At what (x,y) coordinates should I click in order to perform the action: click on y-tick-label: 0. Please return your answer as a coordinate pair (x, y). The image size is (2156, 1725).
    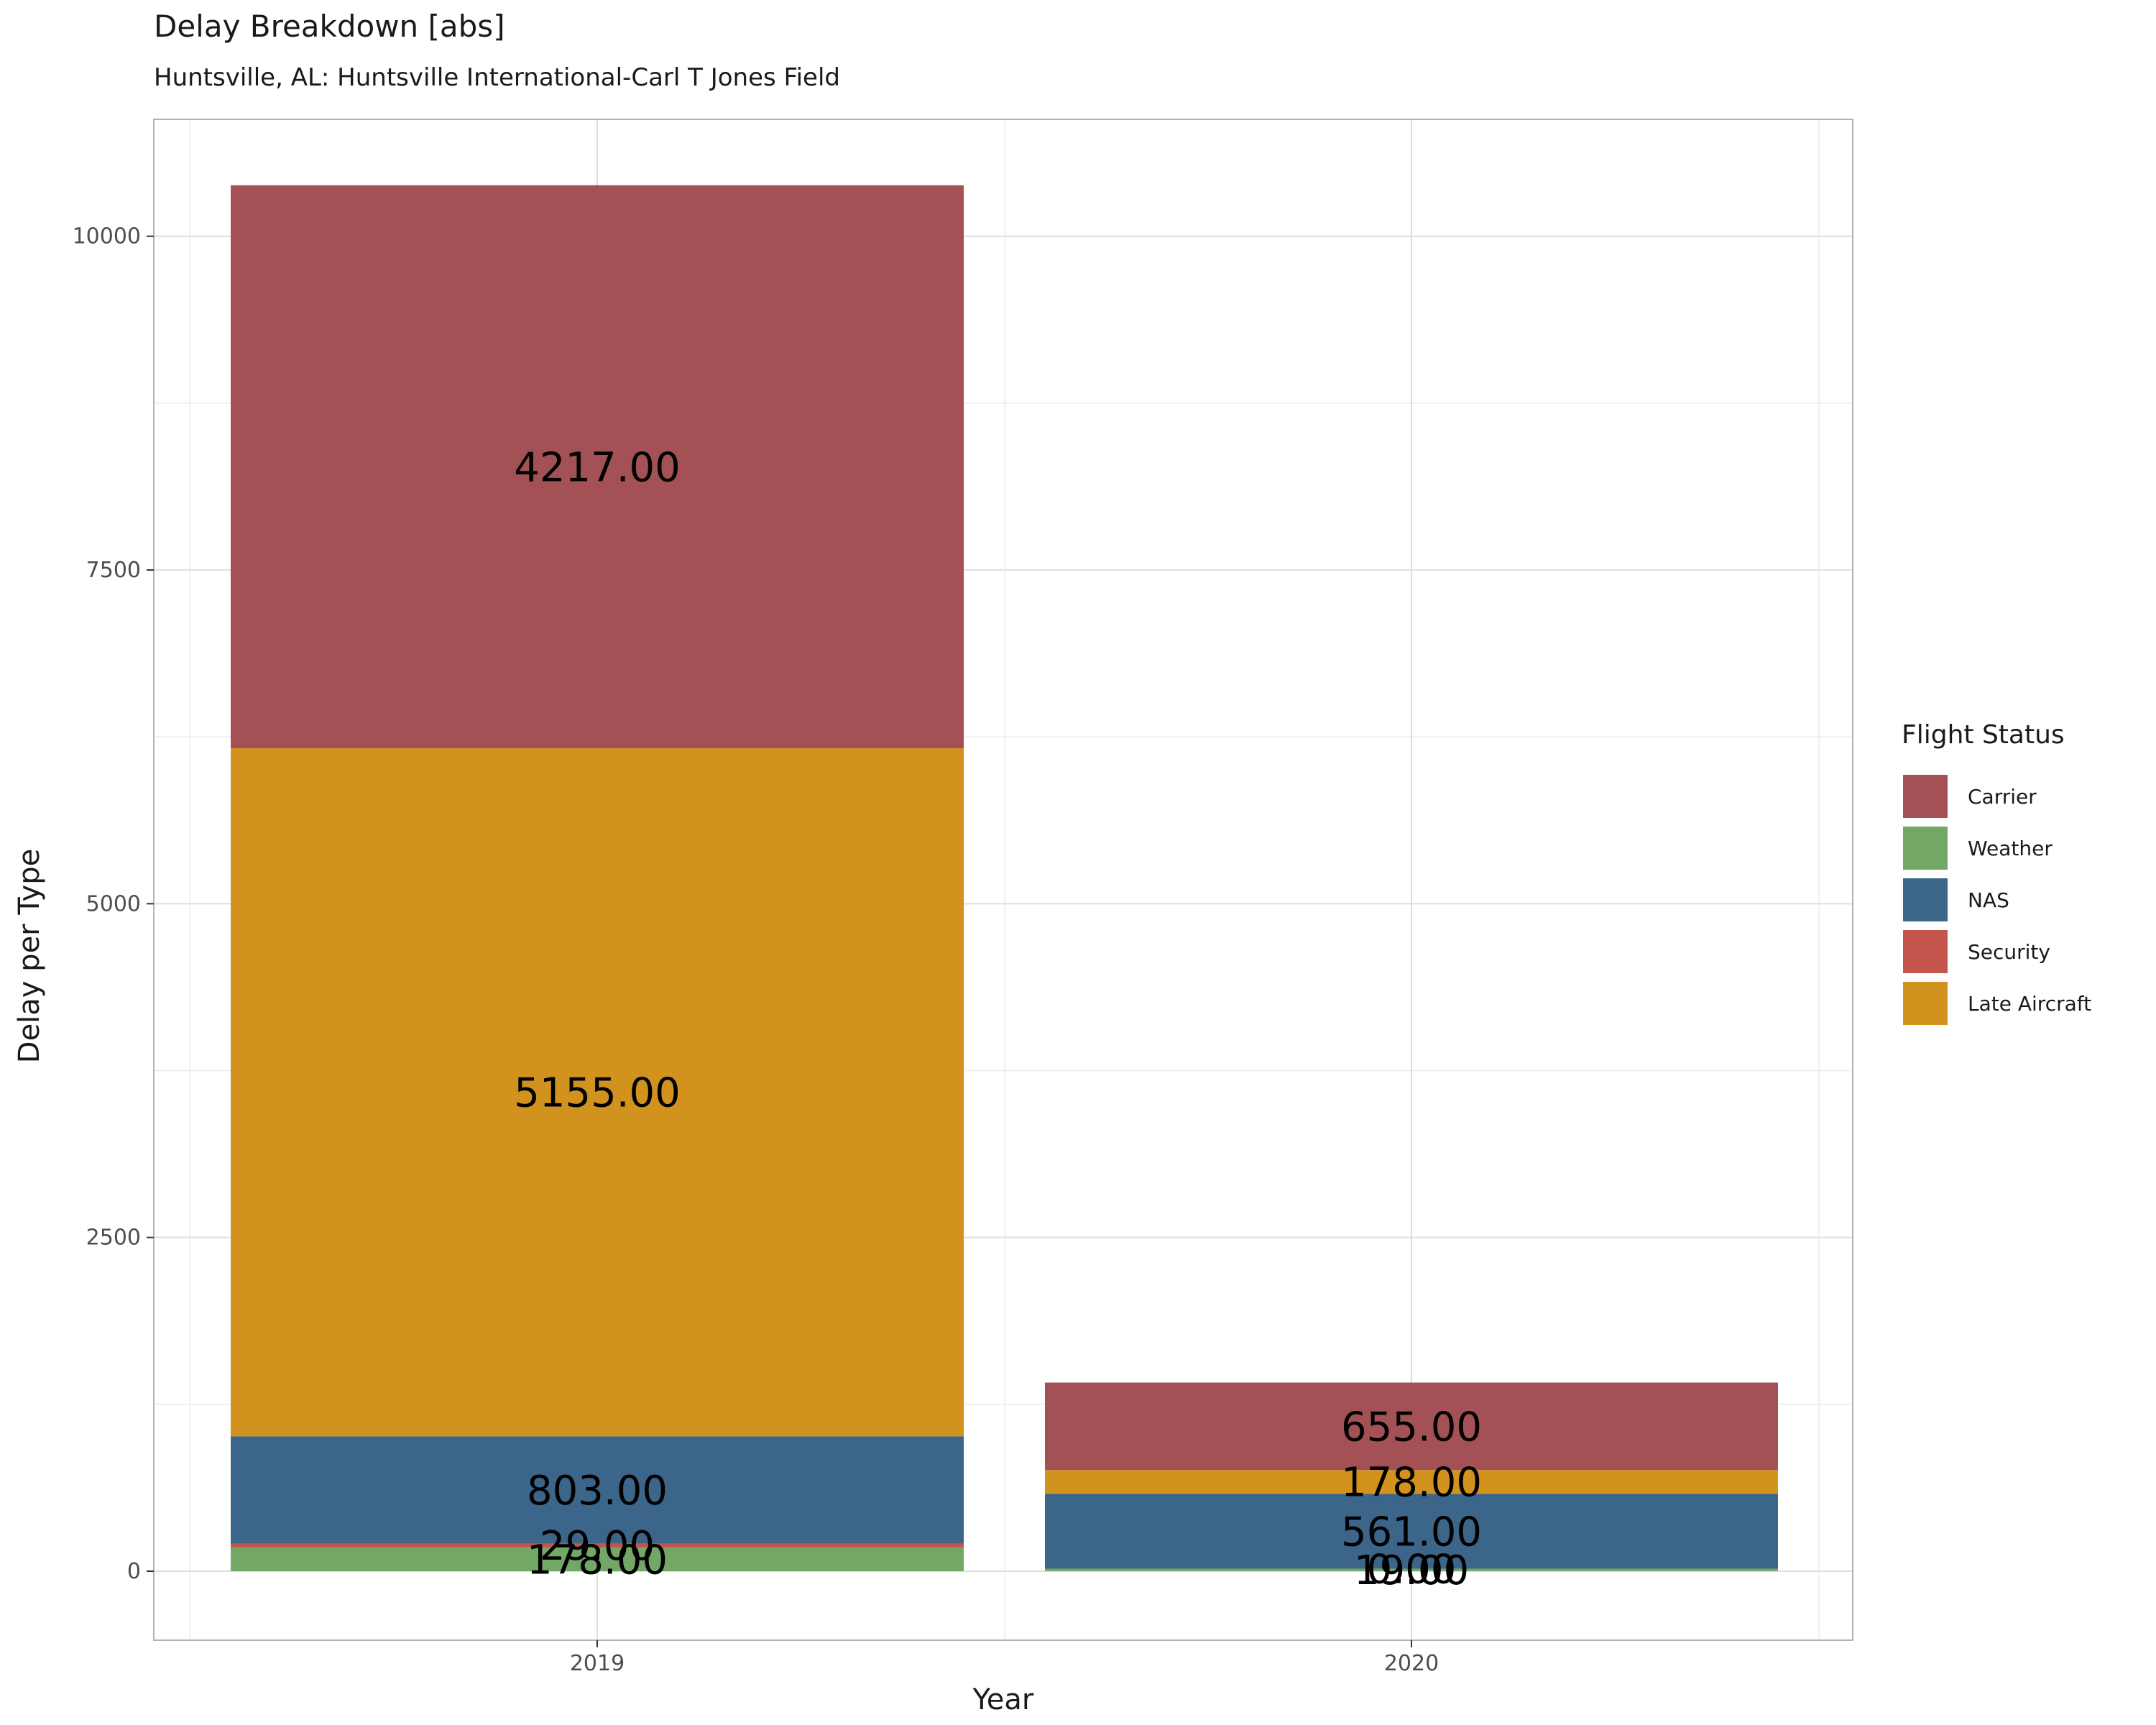
    Looking at the image, I should click on (134, 1571).